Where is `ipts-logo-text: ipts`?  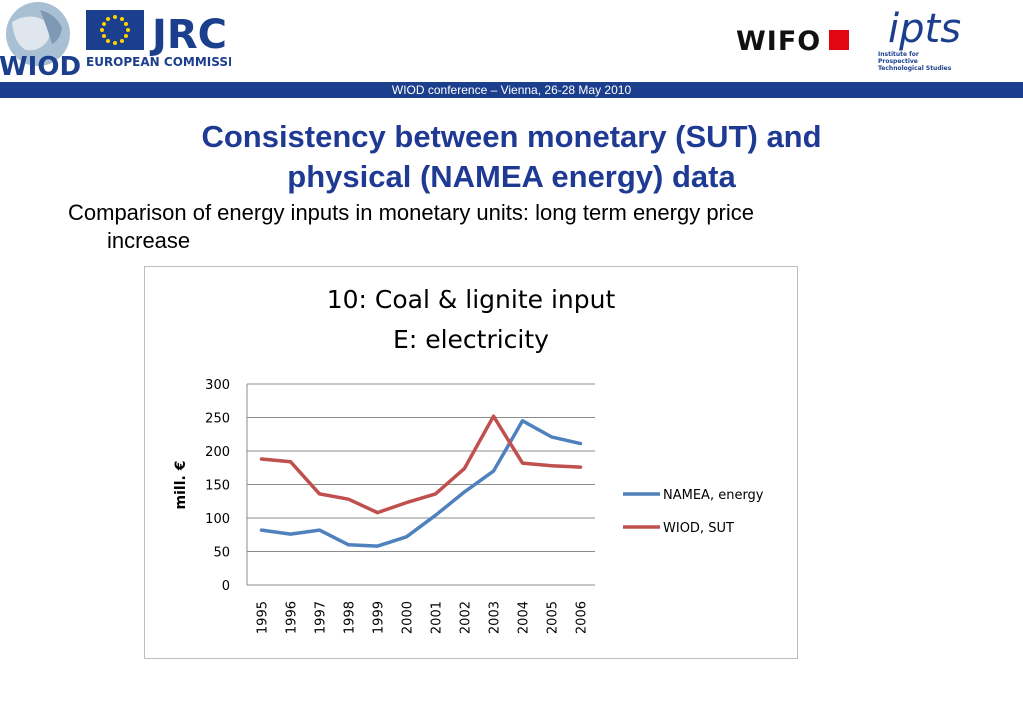 ipts-logo-text: ipts is located at coordinates (924, 29).